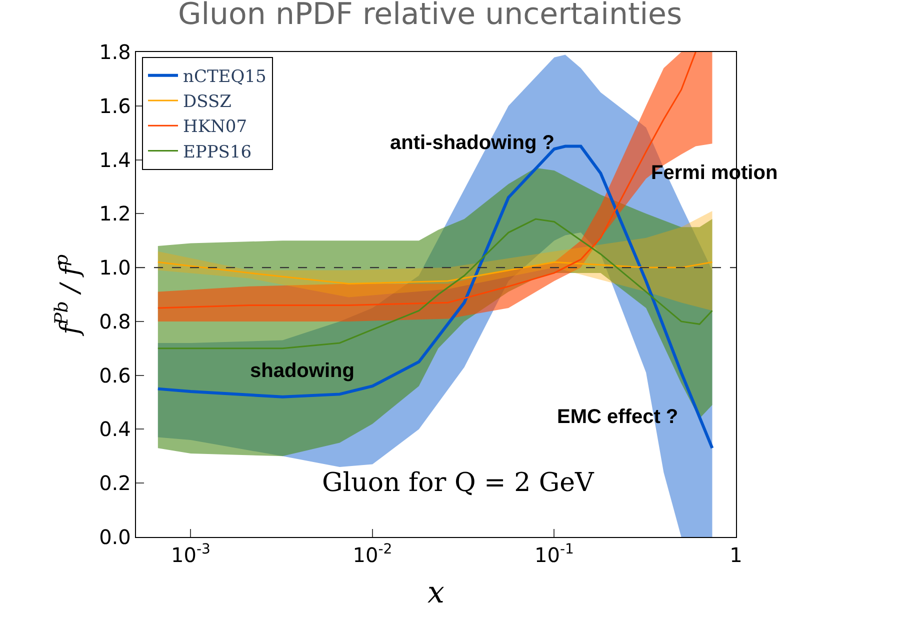 This screenshot has width=915, height=630. What do you see at coordinates (115, 321) in the screenshot?
I see `y-tick-label: 0.8` at bounding box center [115, 321].